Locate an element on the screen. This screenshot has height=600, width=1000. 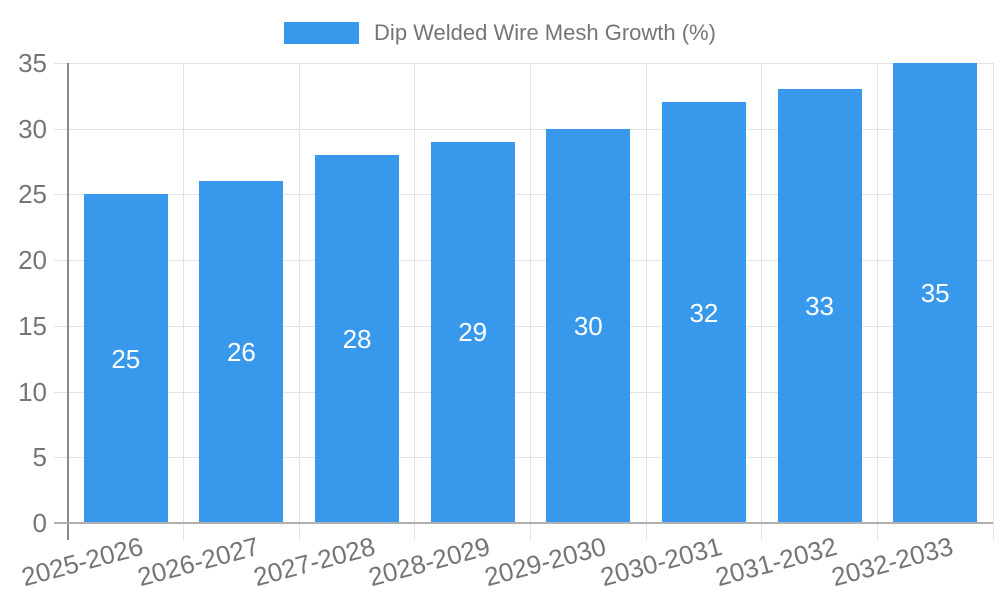
bar-value-label: 29 is located at coordinates (473, 332).